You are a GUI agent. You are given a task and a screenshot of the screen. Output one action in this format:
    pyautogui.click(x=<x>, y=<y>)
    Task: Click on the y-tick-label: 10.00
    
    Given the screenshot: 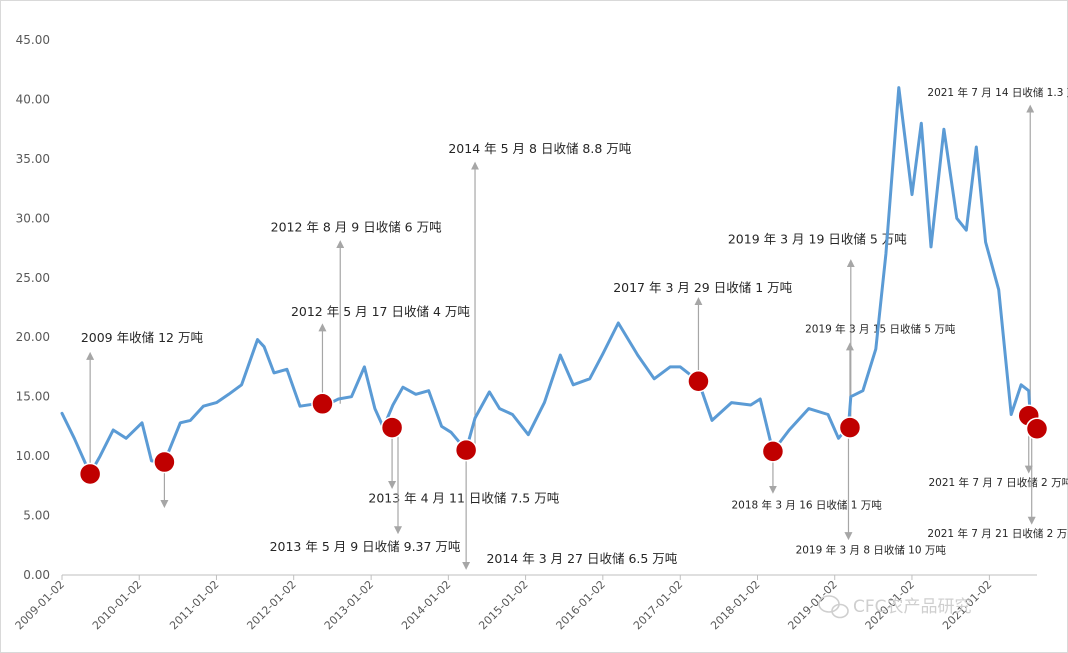 What is the action you would take?
    pyautogui.click(x=33, y=456)
    